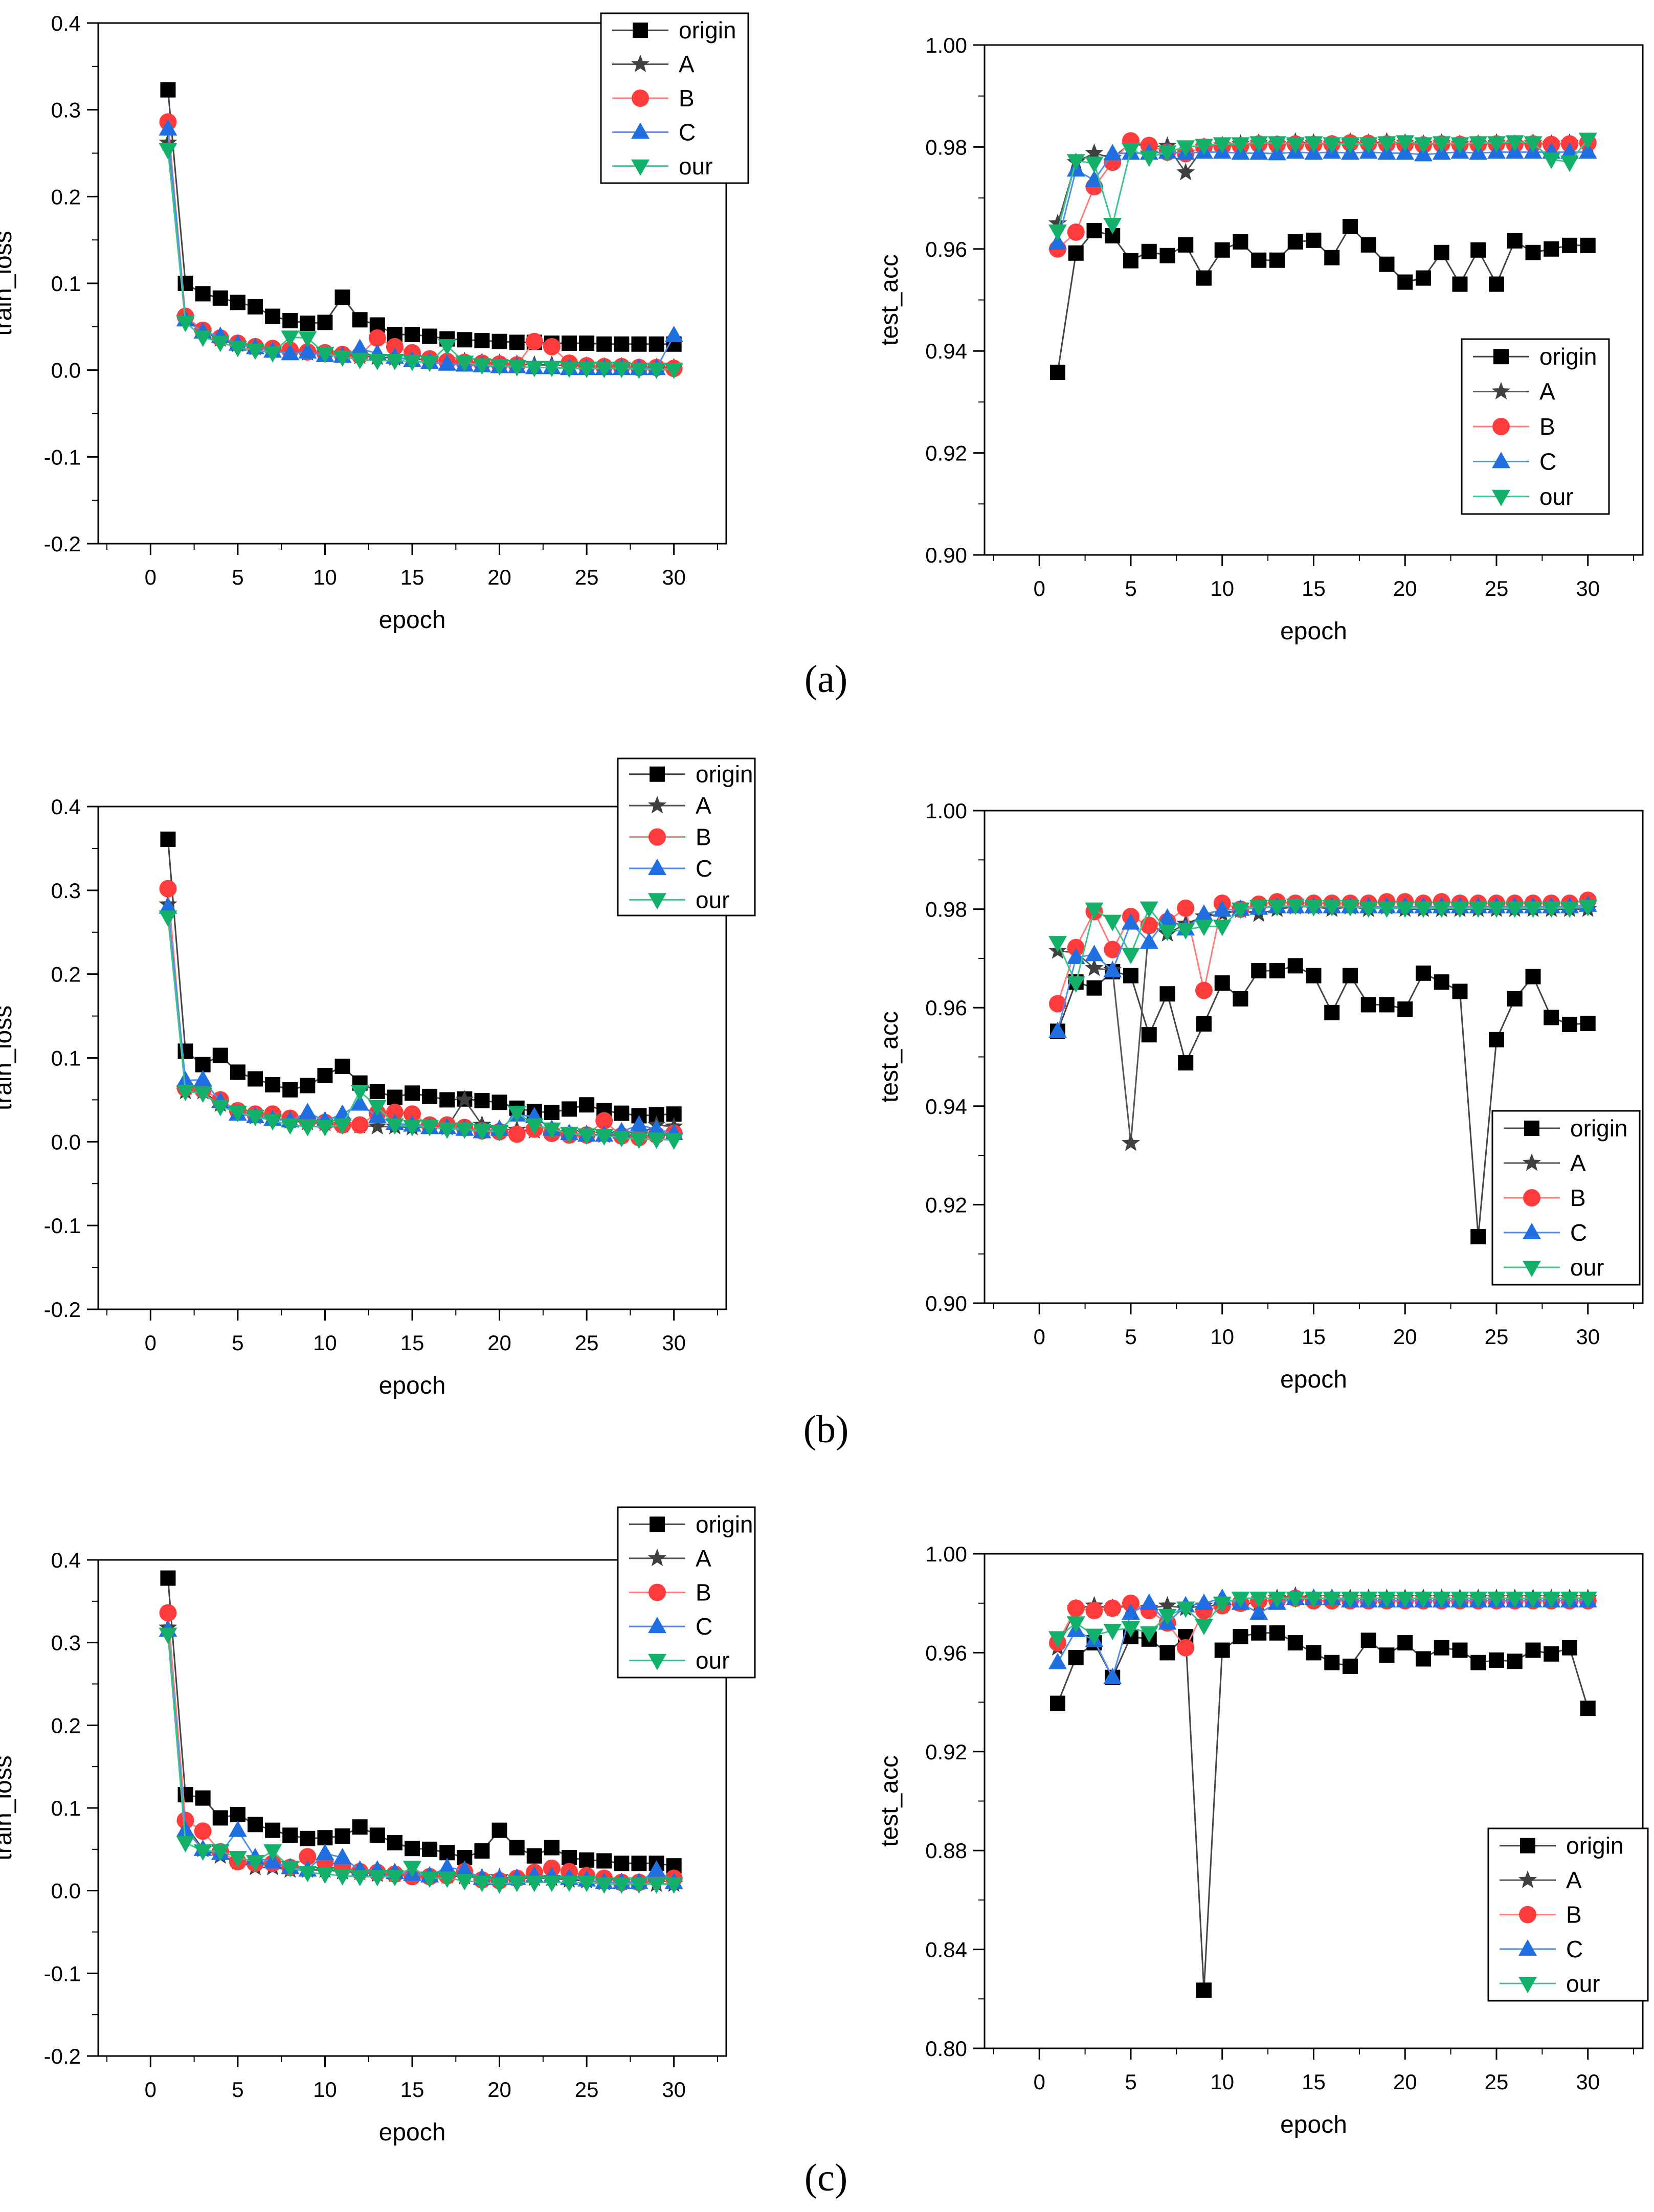 This screenshot has width=1654, height=2212. What do you see at coordinates (674, 2089) in the screenshot?
I see `x-tick-label: 30` at bounding box center [674, 2089].